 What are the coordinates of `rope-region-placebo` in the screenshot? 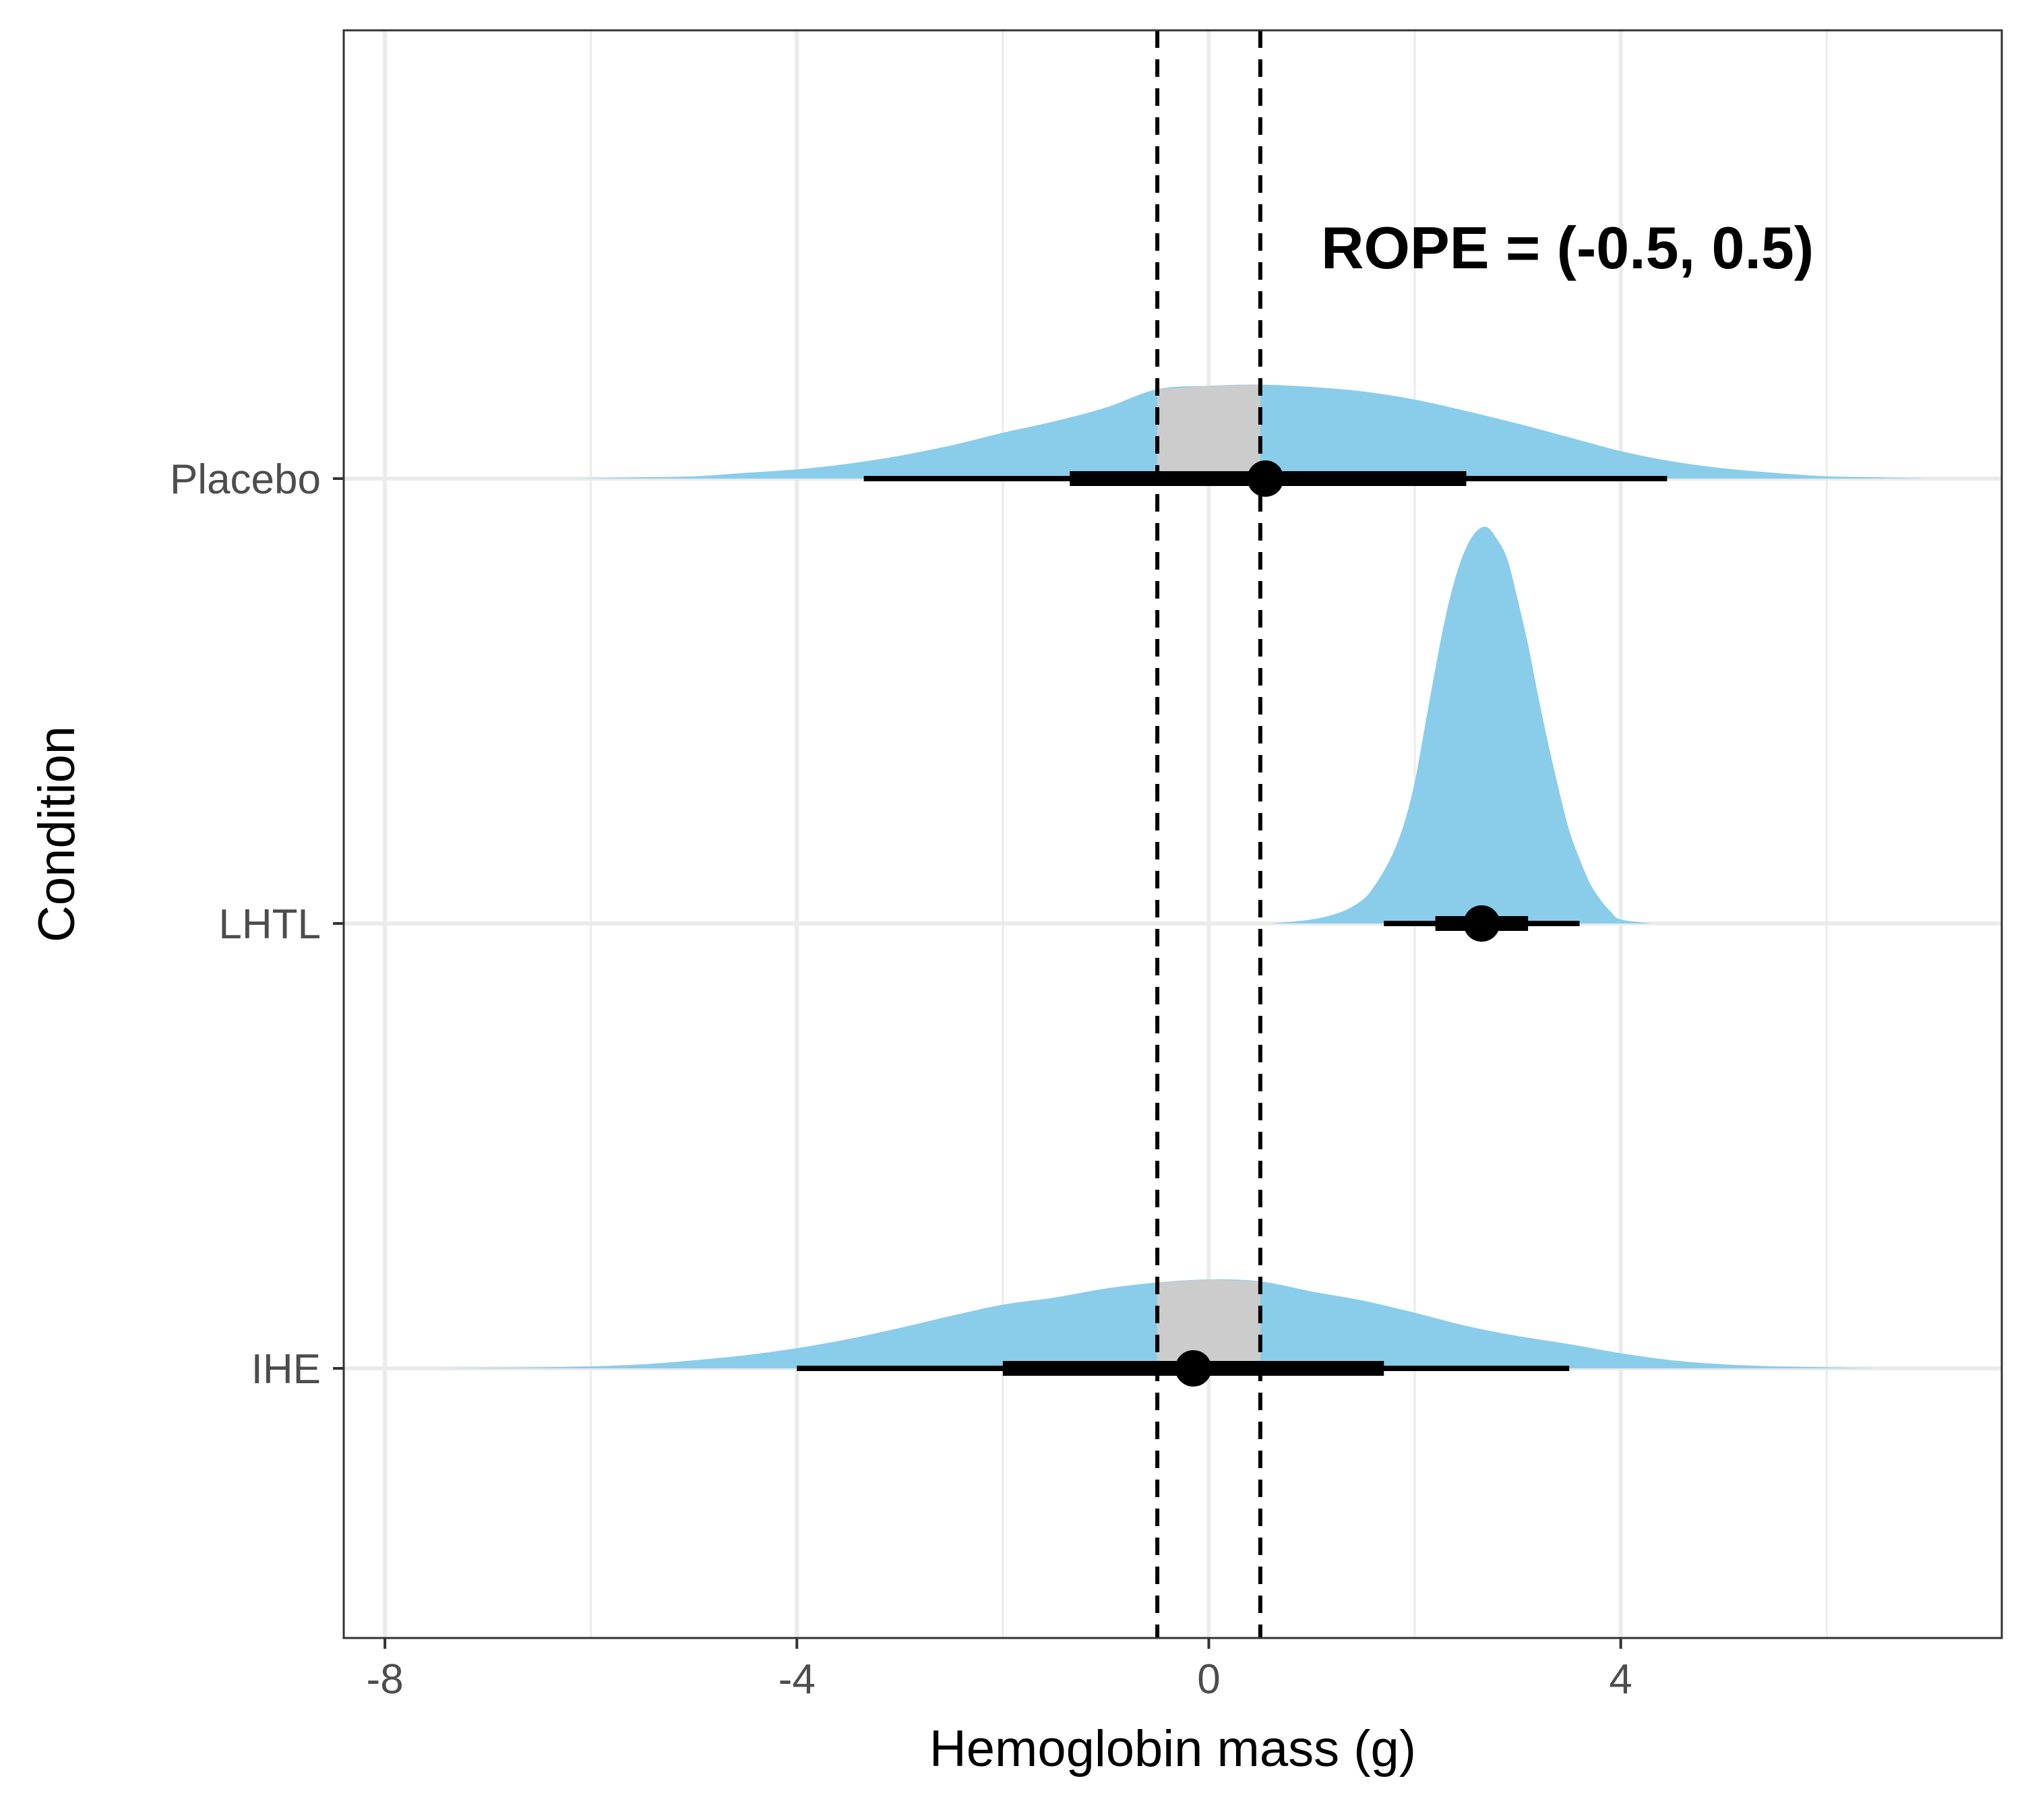 It's located at (1208, 431).